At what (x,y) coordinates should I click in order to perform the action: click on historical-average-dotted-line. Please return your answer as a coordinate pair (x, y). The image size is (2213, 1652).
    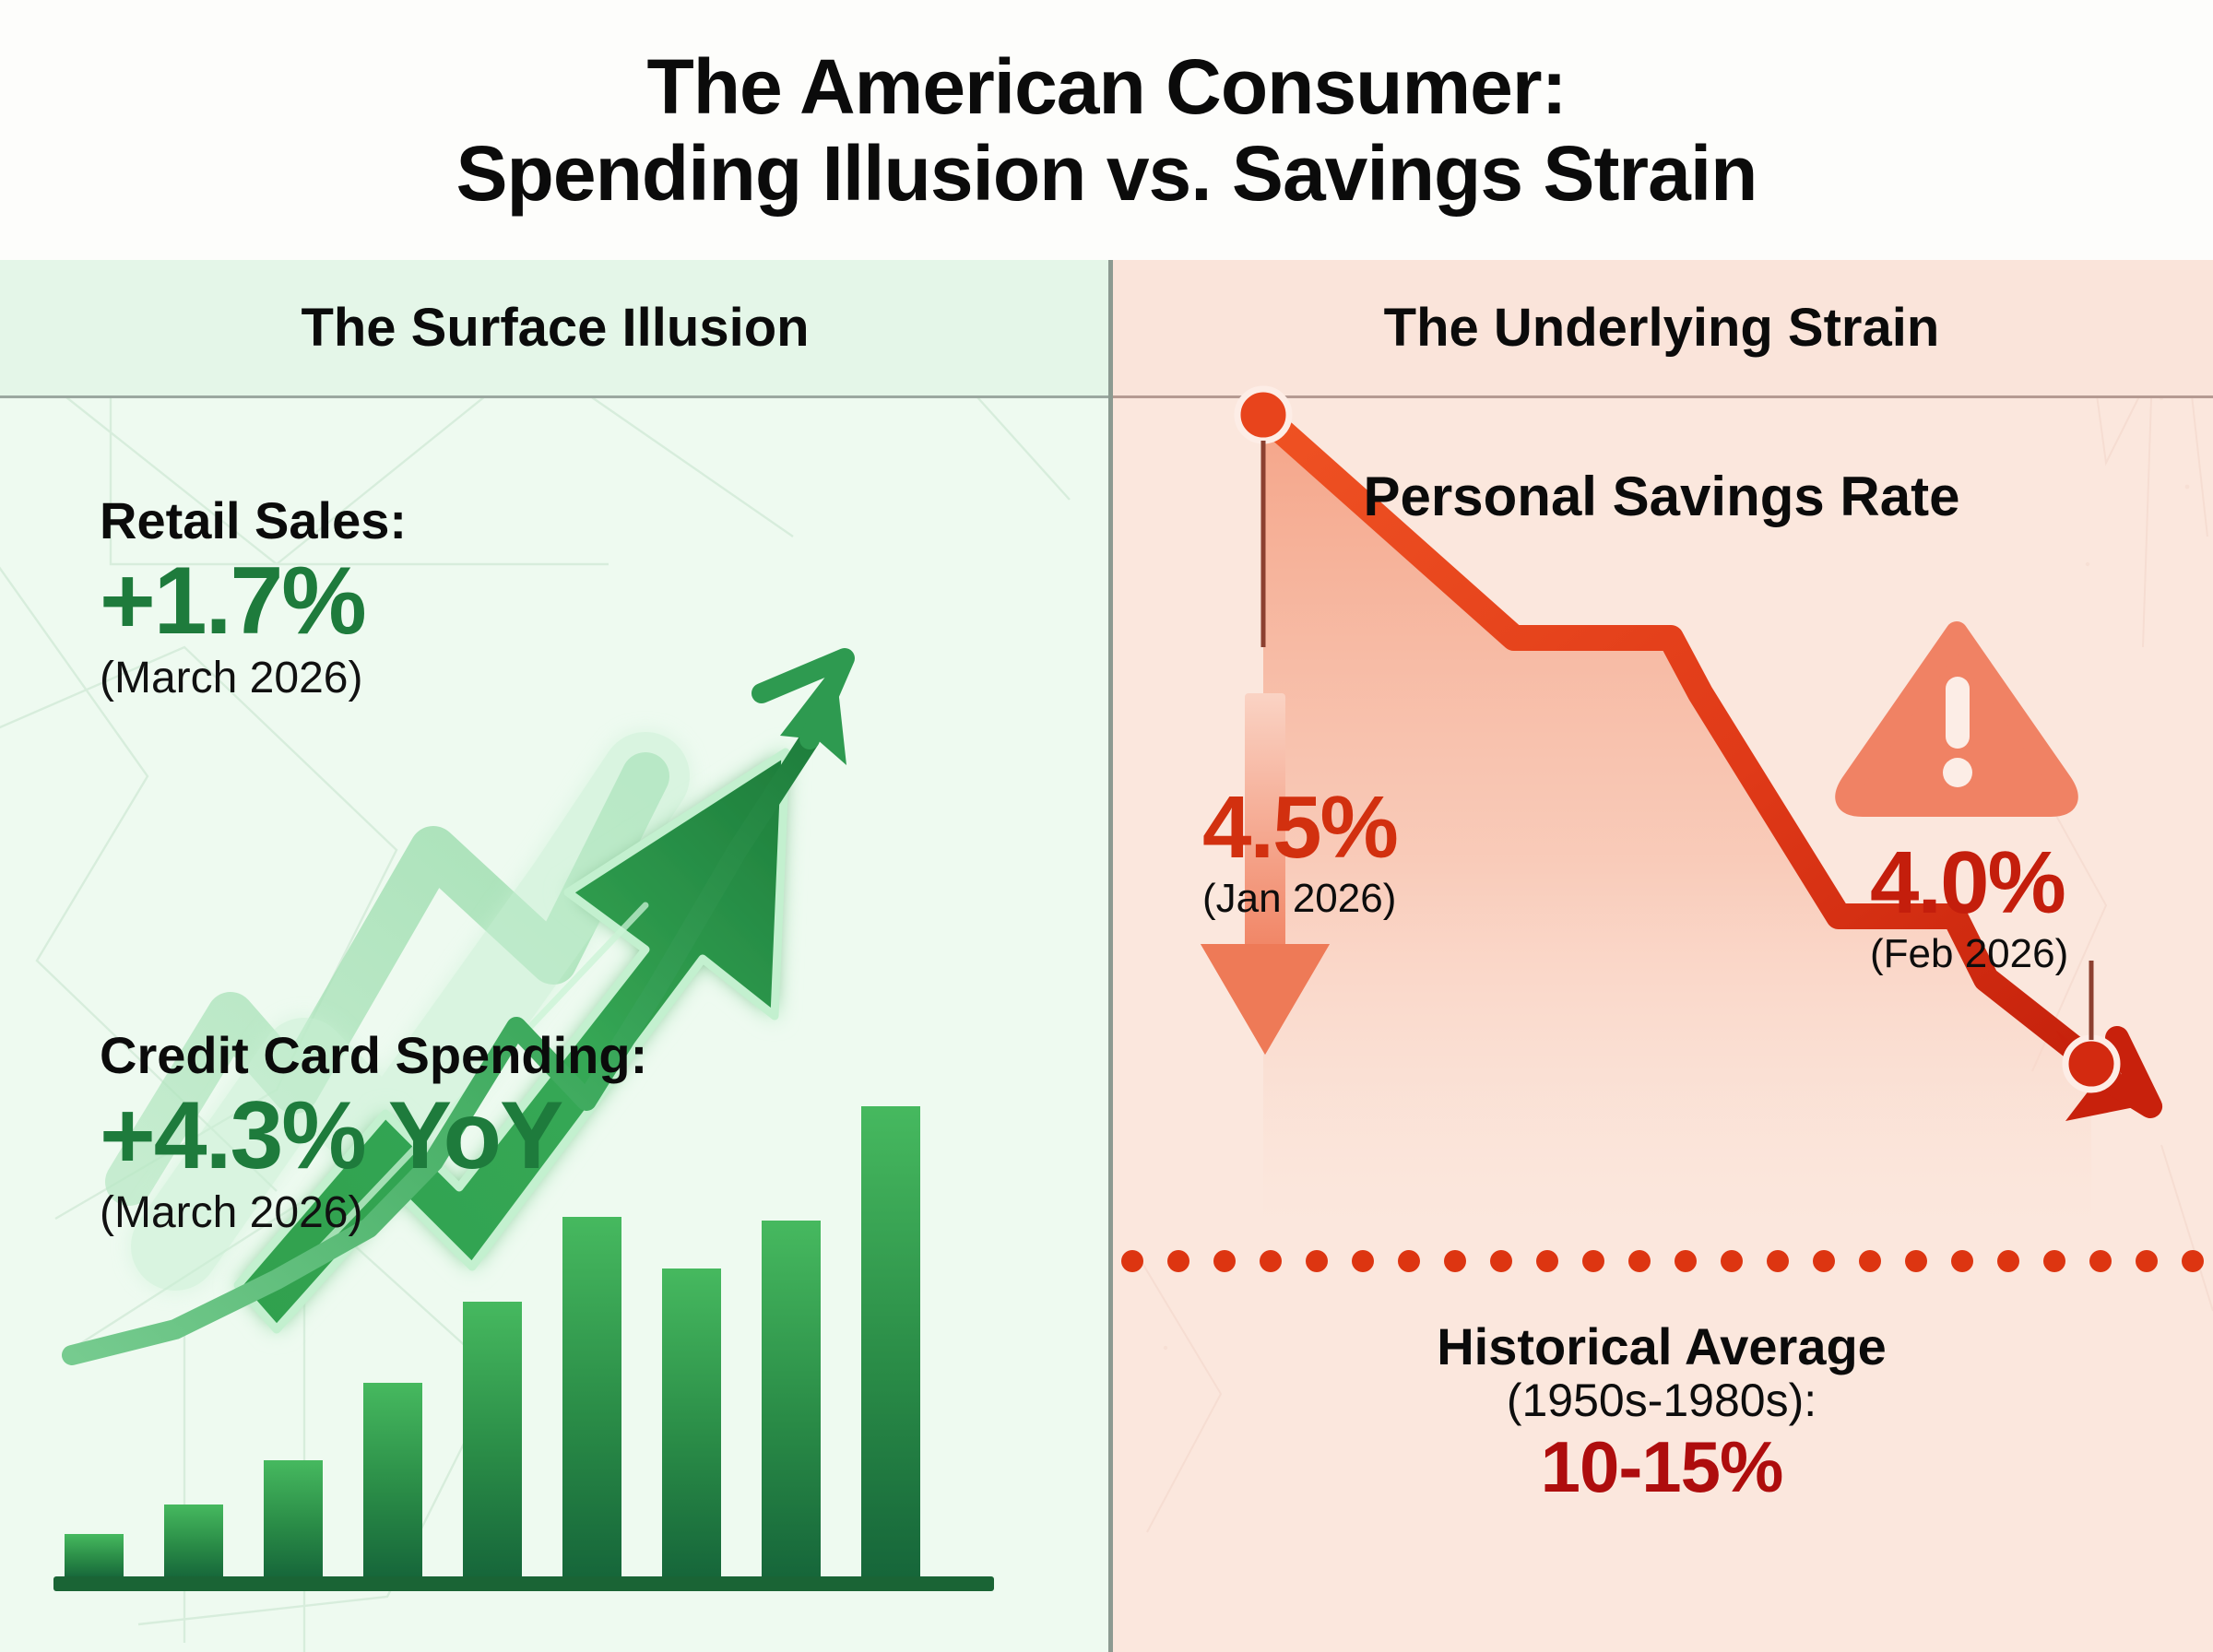
    Looking at the image, I should click on (1662, 1261).